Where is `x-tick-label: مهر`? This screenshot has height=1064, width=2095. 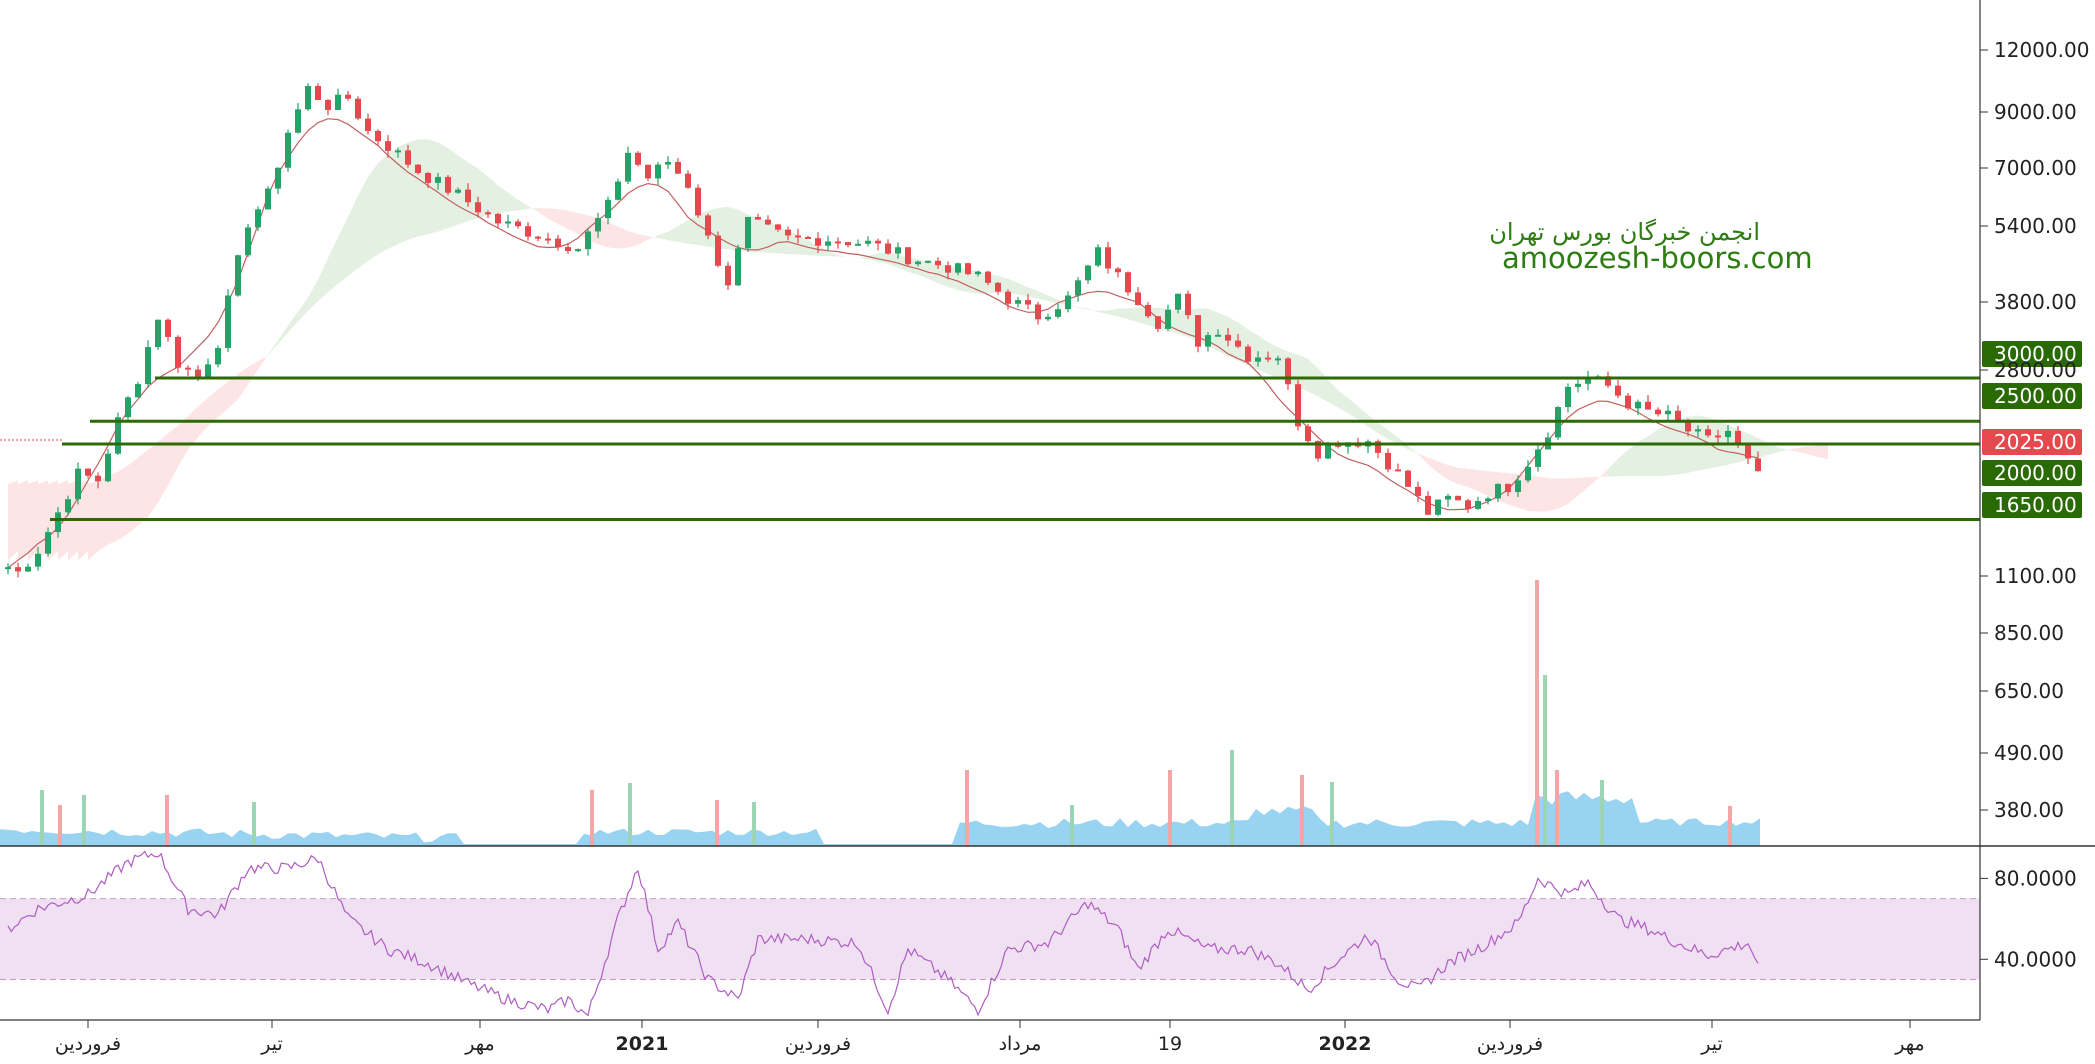
x-tick-label: مهر is located at coordinates (1909, 1044).